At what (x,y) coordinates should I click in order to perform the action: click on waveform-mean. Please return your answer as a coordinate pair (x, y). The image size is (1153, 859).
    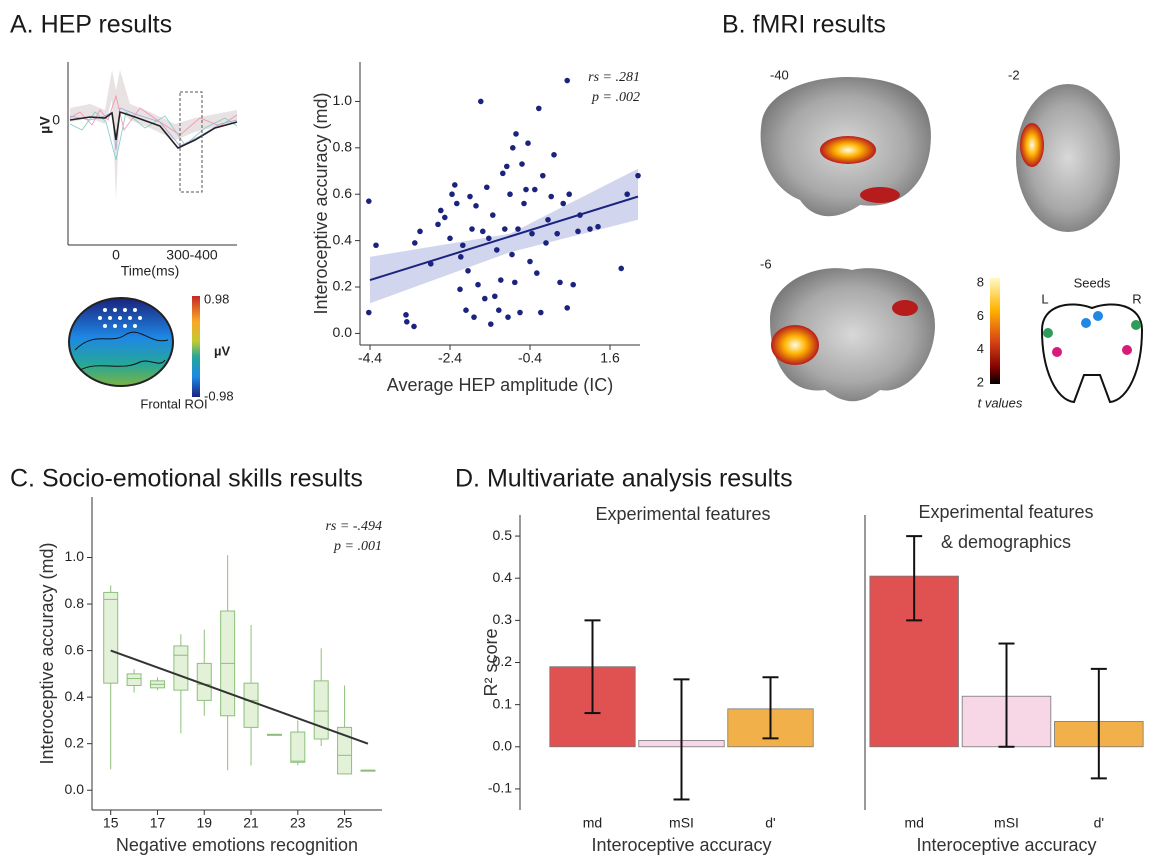
    Looking at the image, I should click on (153, 129).